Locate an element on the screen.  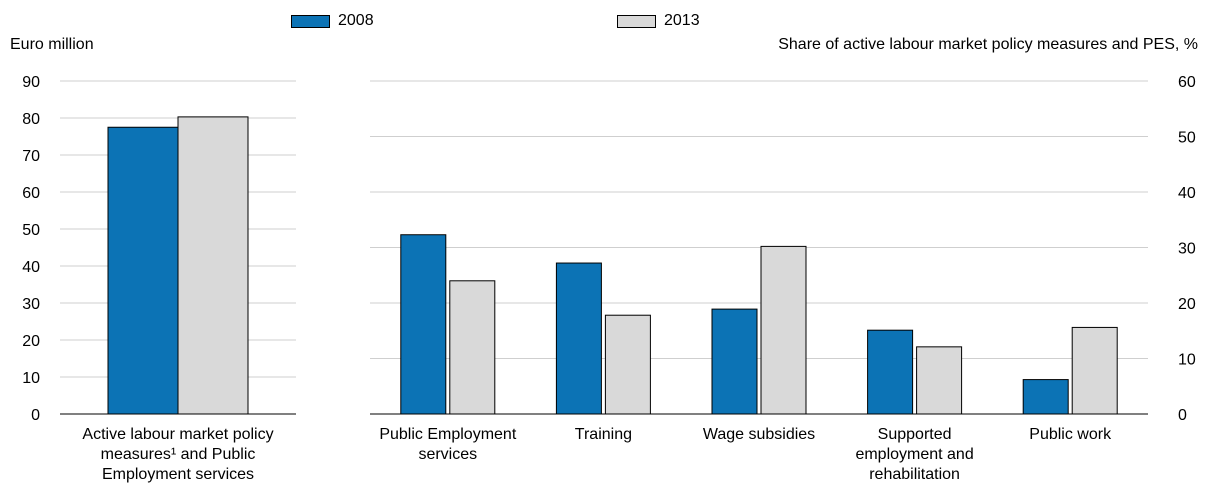
legend-item-2008: 2008 is located at coordinates (332, 21).